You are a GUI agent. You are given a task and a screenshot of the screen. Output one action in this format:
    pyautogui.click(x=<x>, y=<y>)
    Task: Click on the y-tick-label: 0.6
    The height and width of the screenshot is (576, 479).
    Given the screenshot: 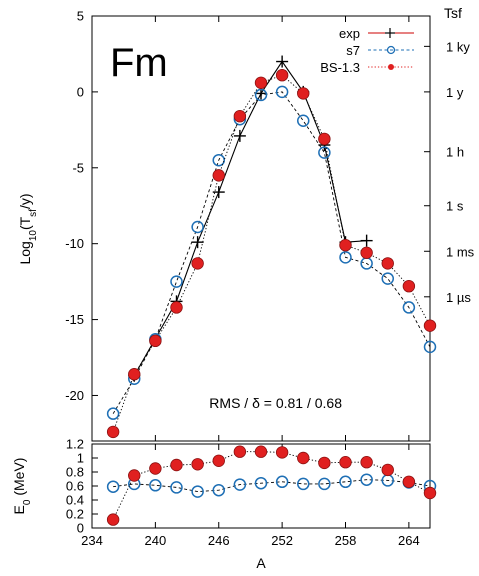 What is the action you would take?
    pyautogui.click(x=75, y=486)
    